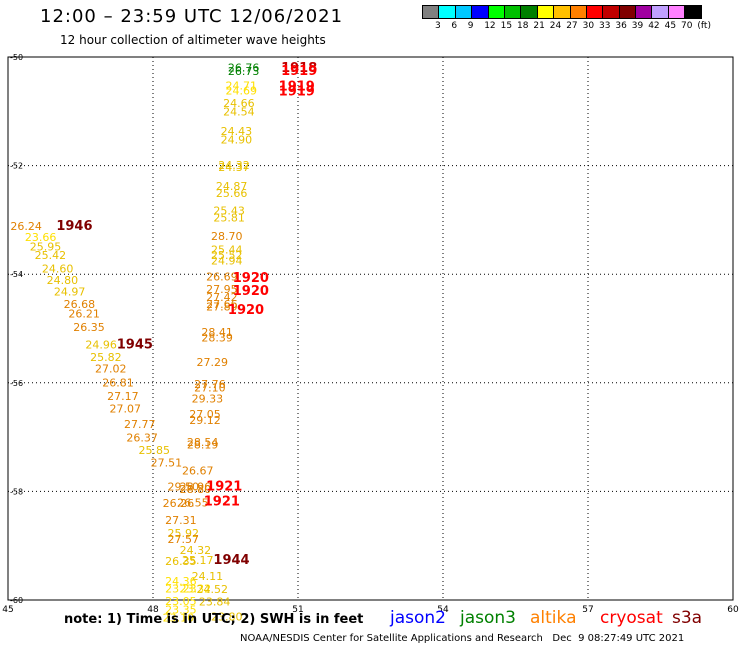  What do you see at coordinates (237, 139) in the screenshot?
I see `wave-height-value: 24.90` at bounding box center [237, 139].